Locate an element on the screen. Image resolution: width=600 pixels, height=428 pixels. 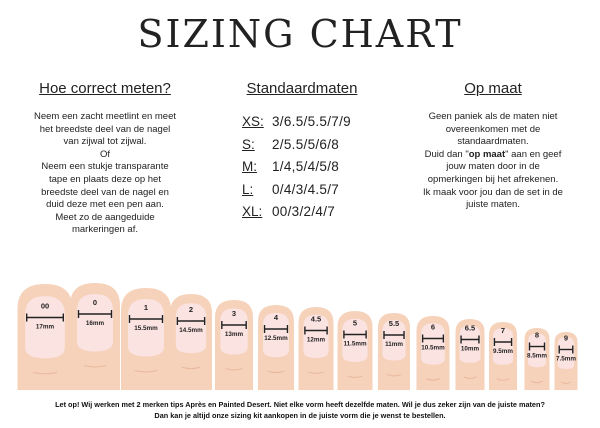
nail-size-label: 6 is located at coordinates (433, 327).